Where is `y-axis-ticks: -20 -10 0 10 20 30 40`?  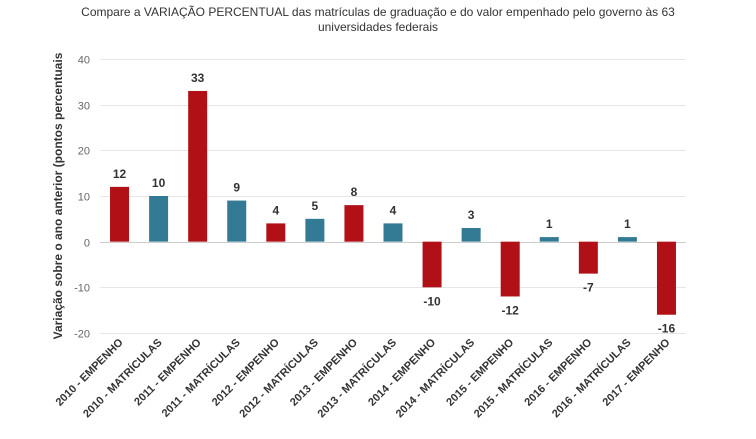
y-axis-ticks: -20 -10 0 10 20 30 40 is located at coordinates (82, 198).